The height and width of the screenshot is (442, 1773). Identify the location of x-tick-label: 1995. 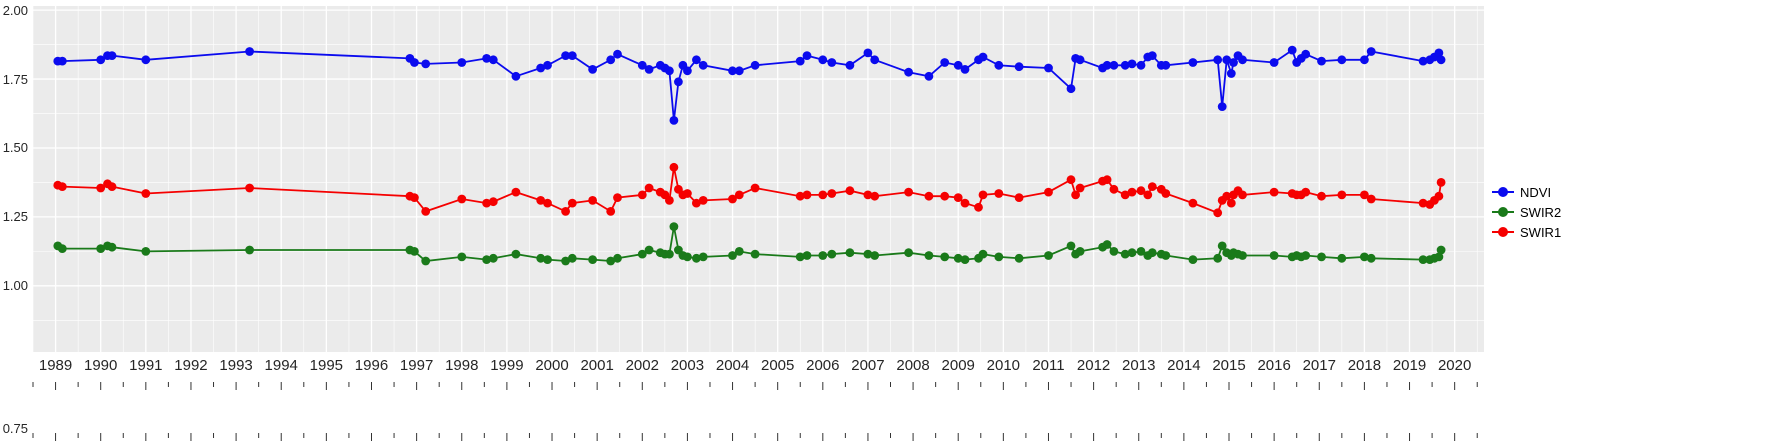
(326, 365).